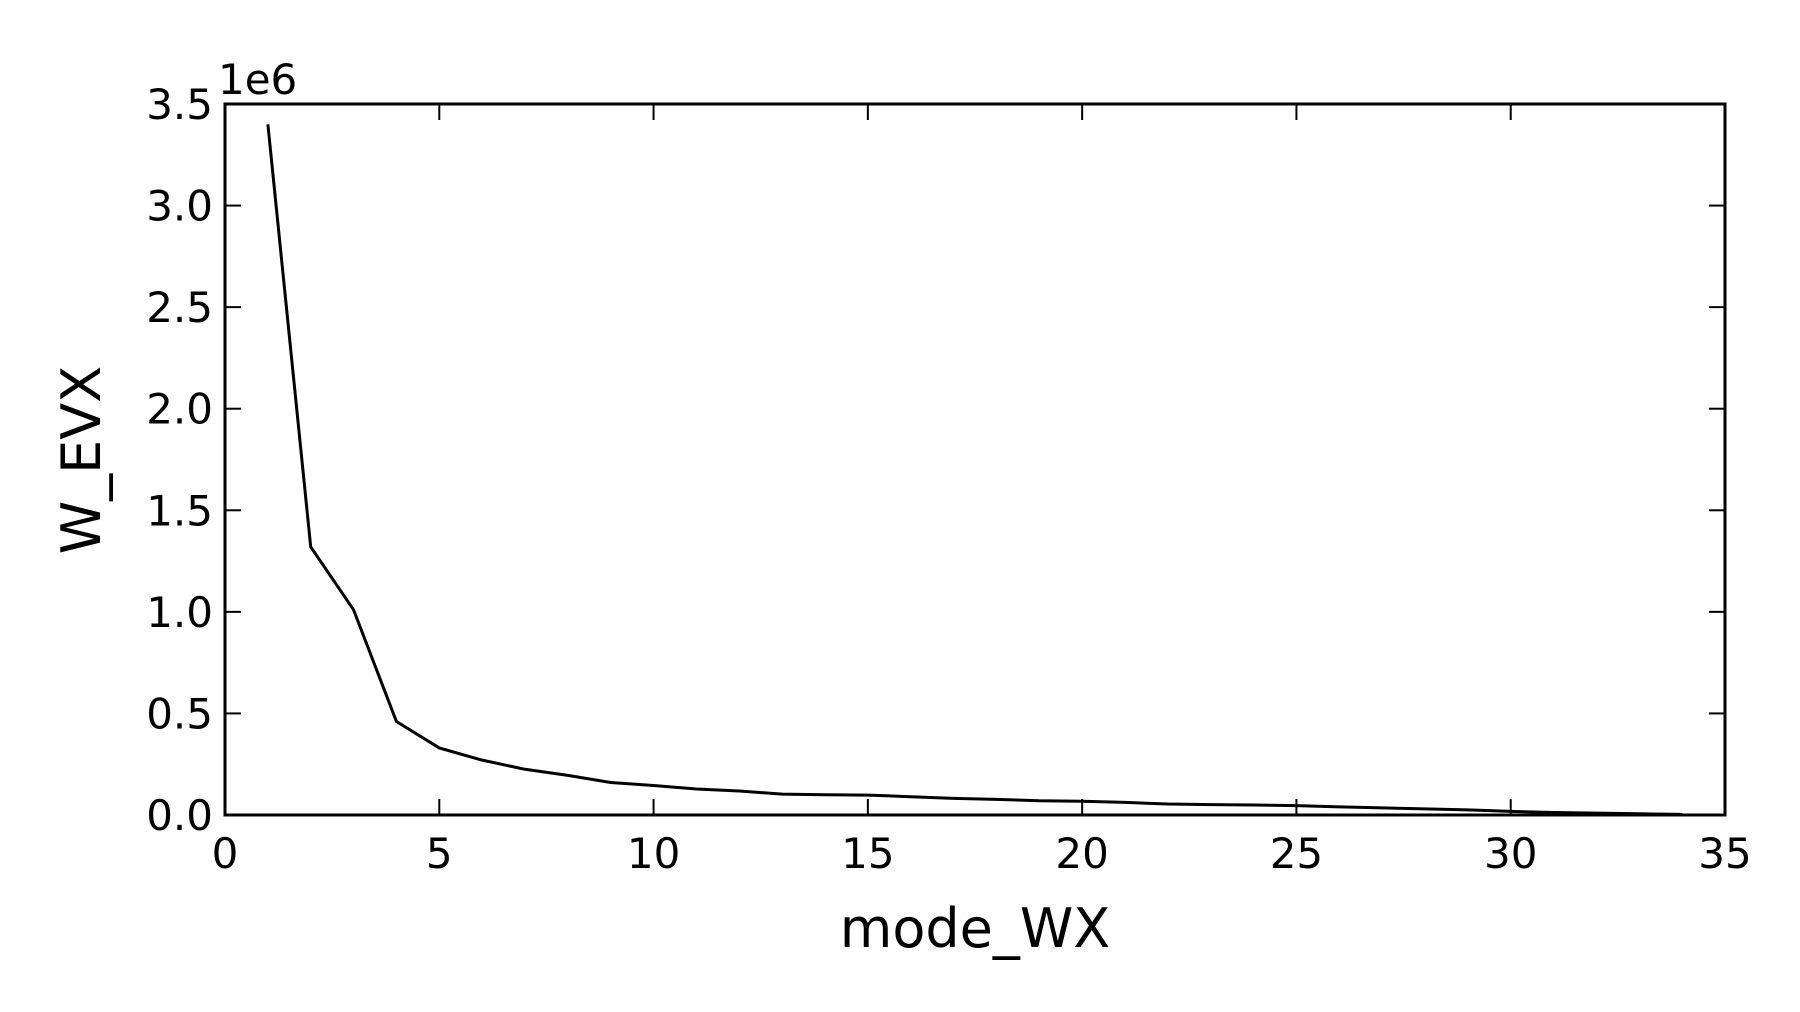 This screenshot has width=1800, height=1012. I want to click on x-tick-label: 0, so click(225, 853).